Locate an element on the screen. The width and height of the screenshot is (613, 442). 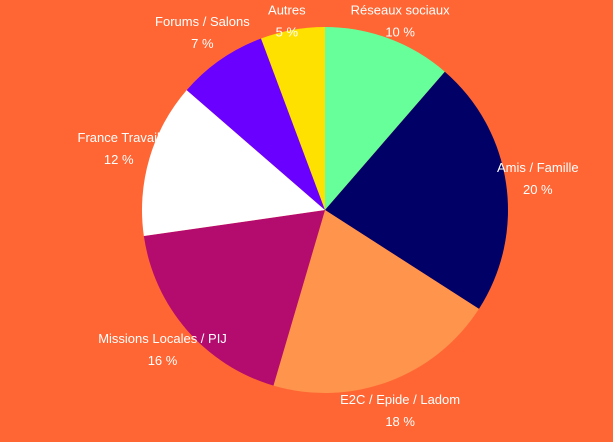
slice-label: Réseaux sociaux is located at coordinates (400, 9).